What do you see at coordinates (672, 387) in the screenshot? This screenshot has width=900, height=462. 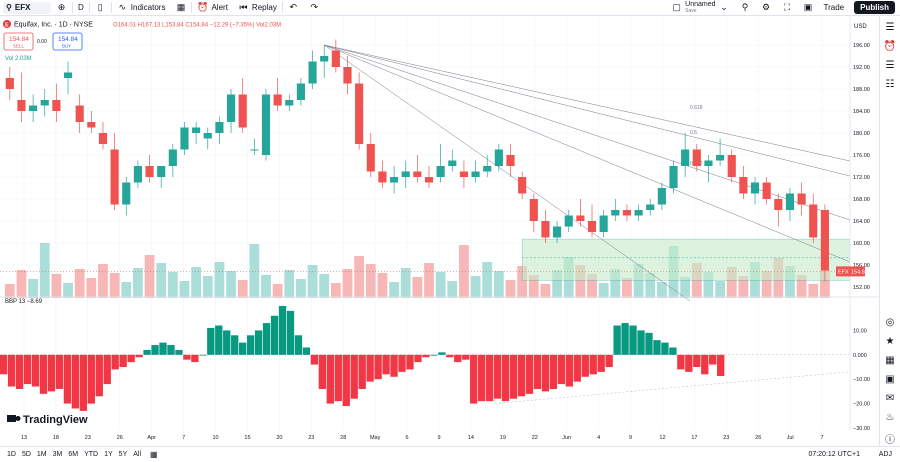 I see `bbp-trend-line` at bounding box center [672, 387].